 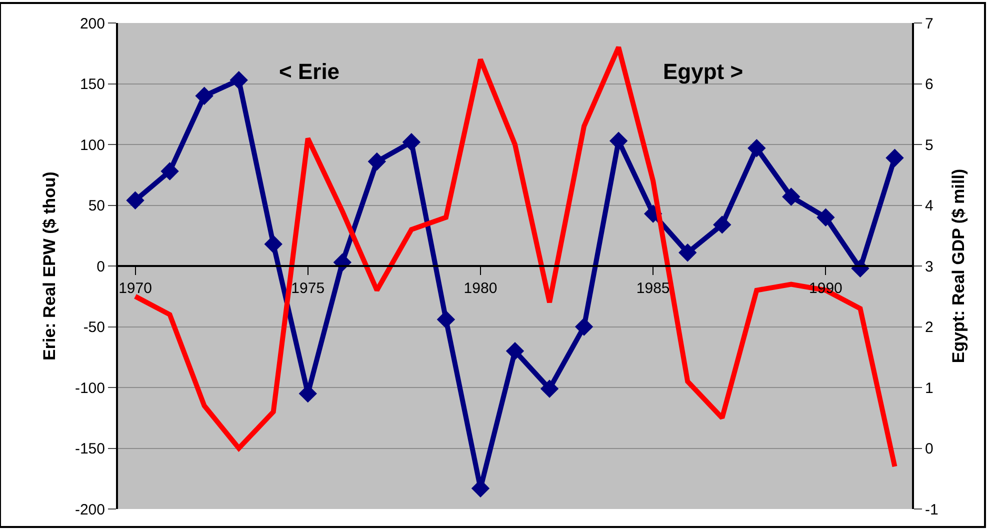 What do you see at coordinates (309, 71) in the screenshot?
I see `annotation: < Erie` at bounding box center [309, 71].